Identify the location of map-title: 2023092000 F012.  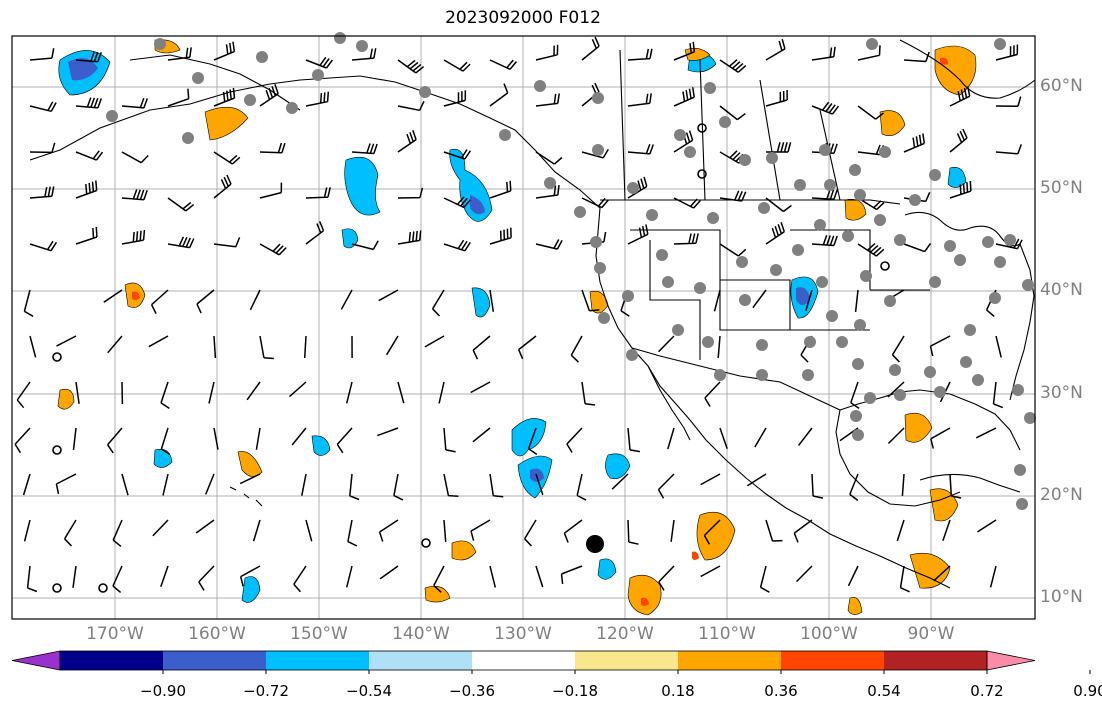
(523, 18).